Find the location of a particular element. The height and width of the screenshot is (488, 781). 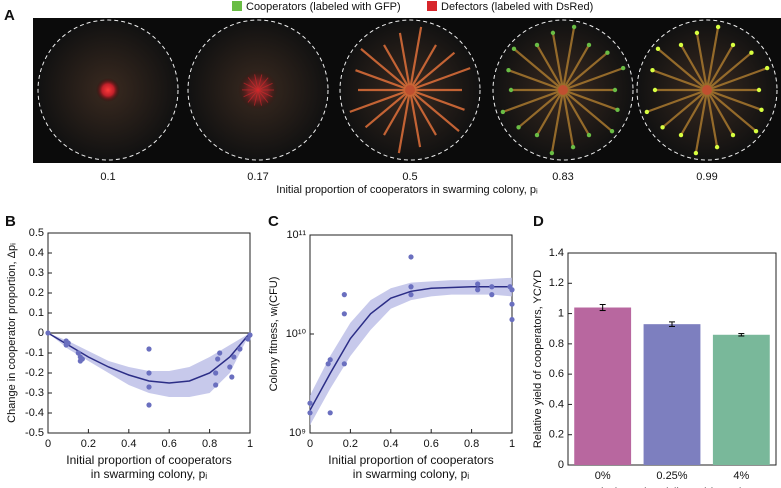

x-tick-label: 0.6 is located at coordinates (431, 444).